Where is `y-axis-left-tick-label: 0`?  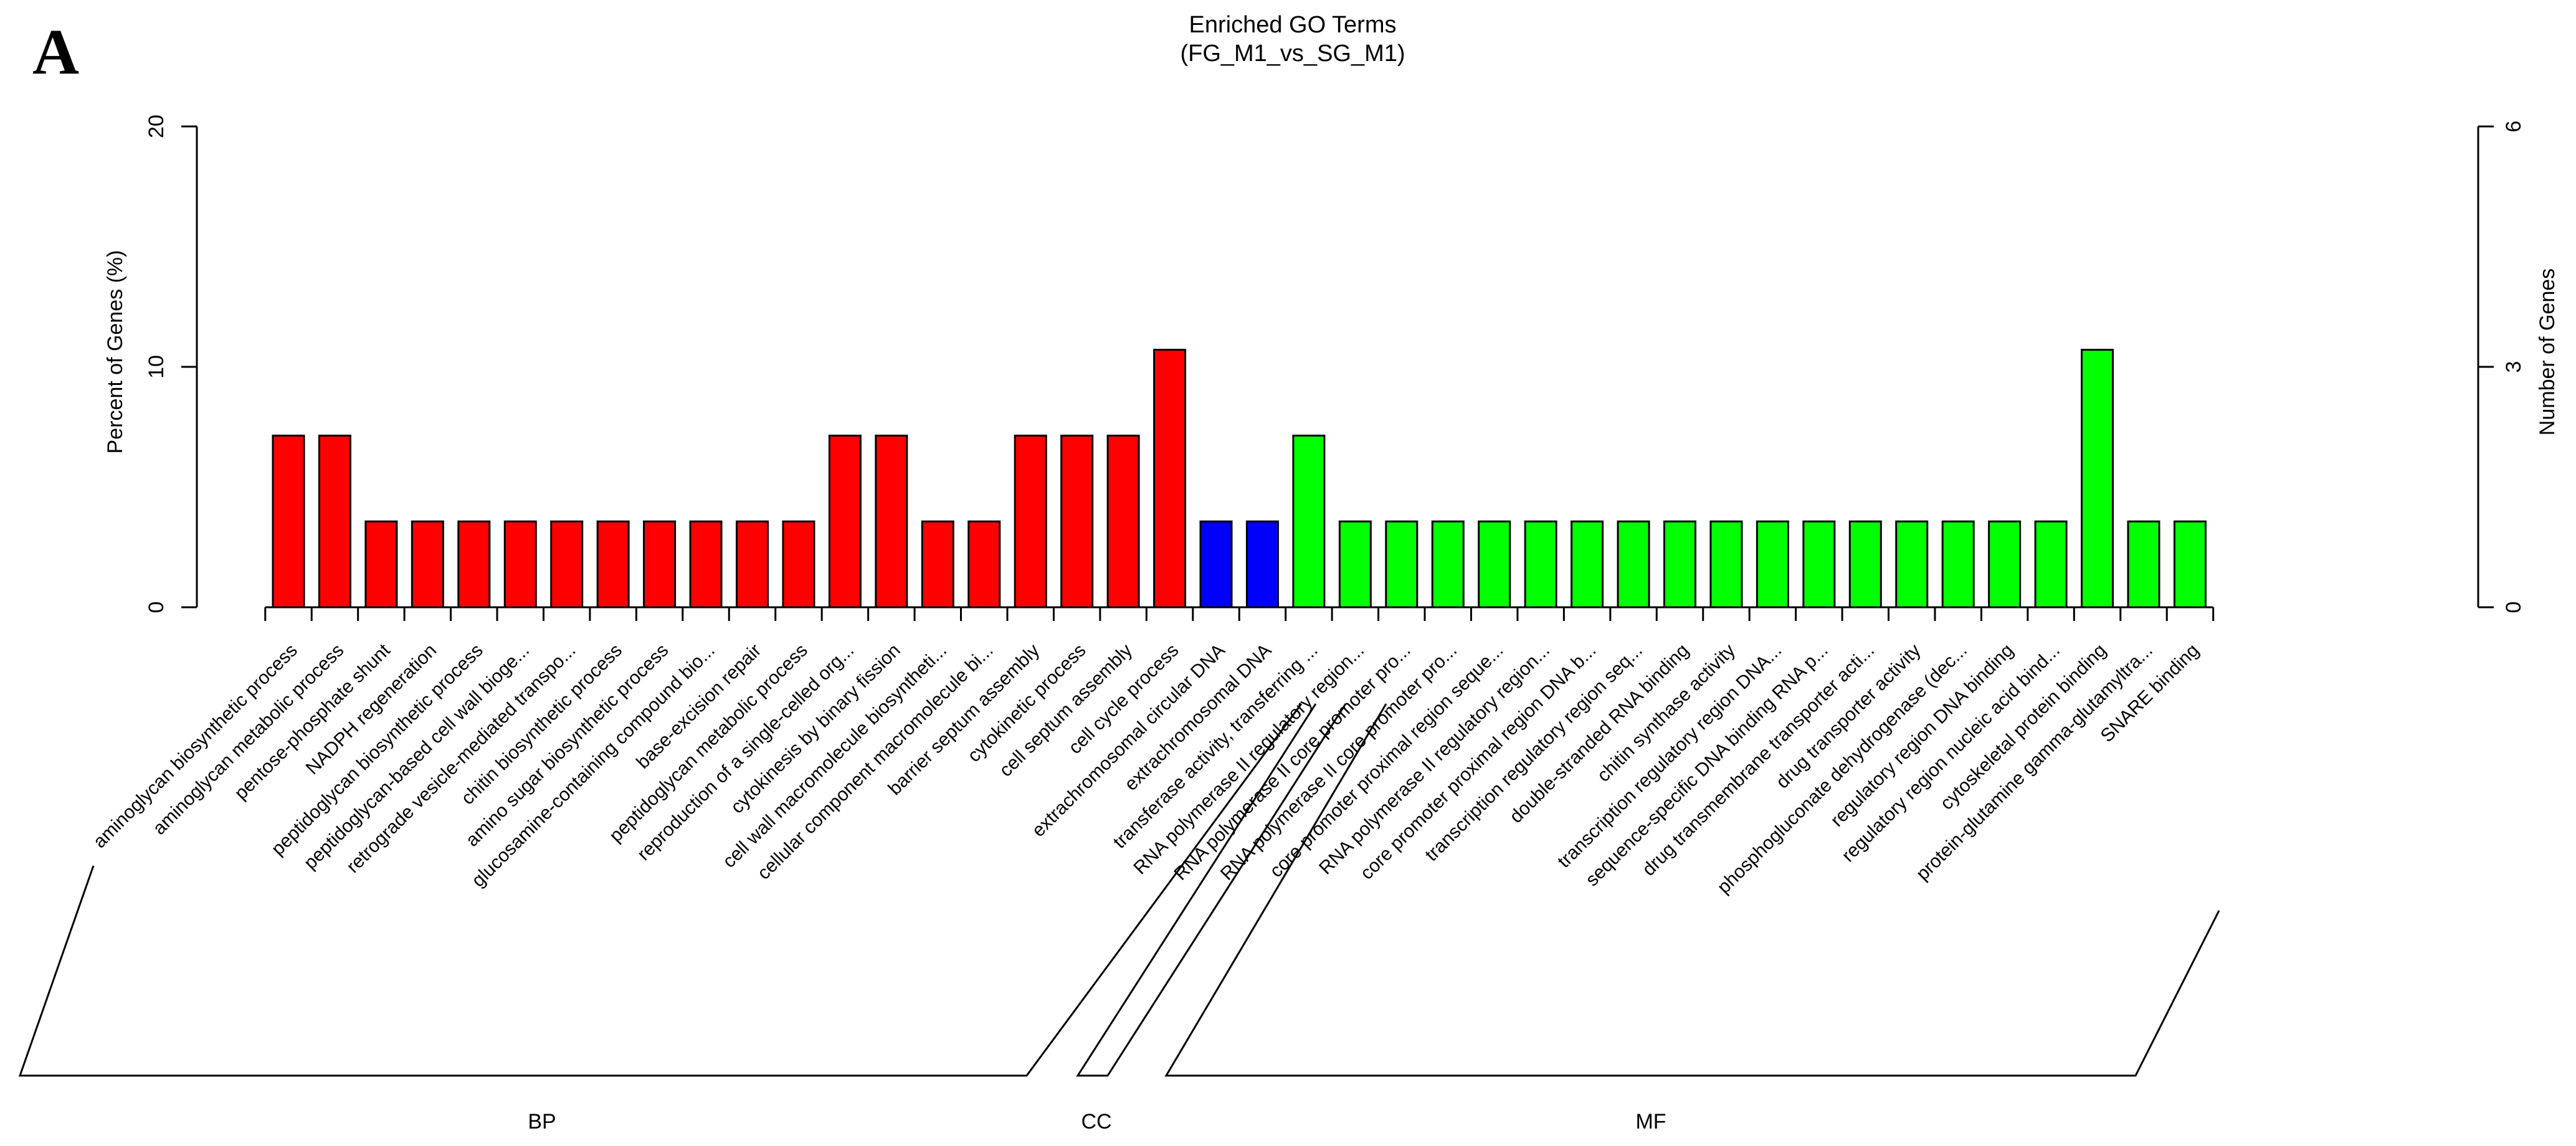 y-axis-left-tick-label: 0 is located at coordinates (156, 607).